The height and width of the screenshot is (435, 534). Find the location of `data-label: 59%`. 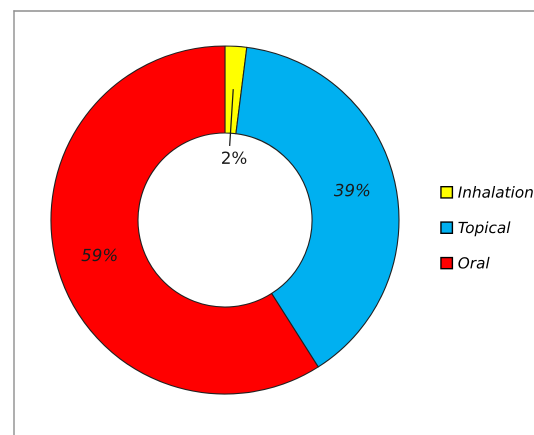

data-label: 59% is located at coordinates (99, 255).